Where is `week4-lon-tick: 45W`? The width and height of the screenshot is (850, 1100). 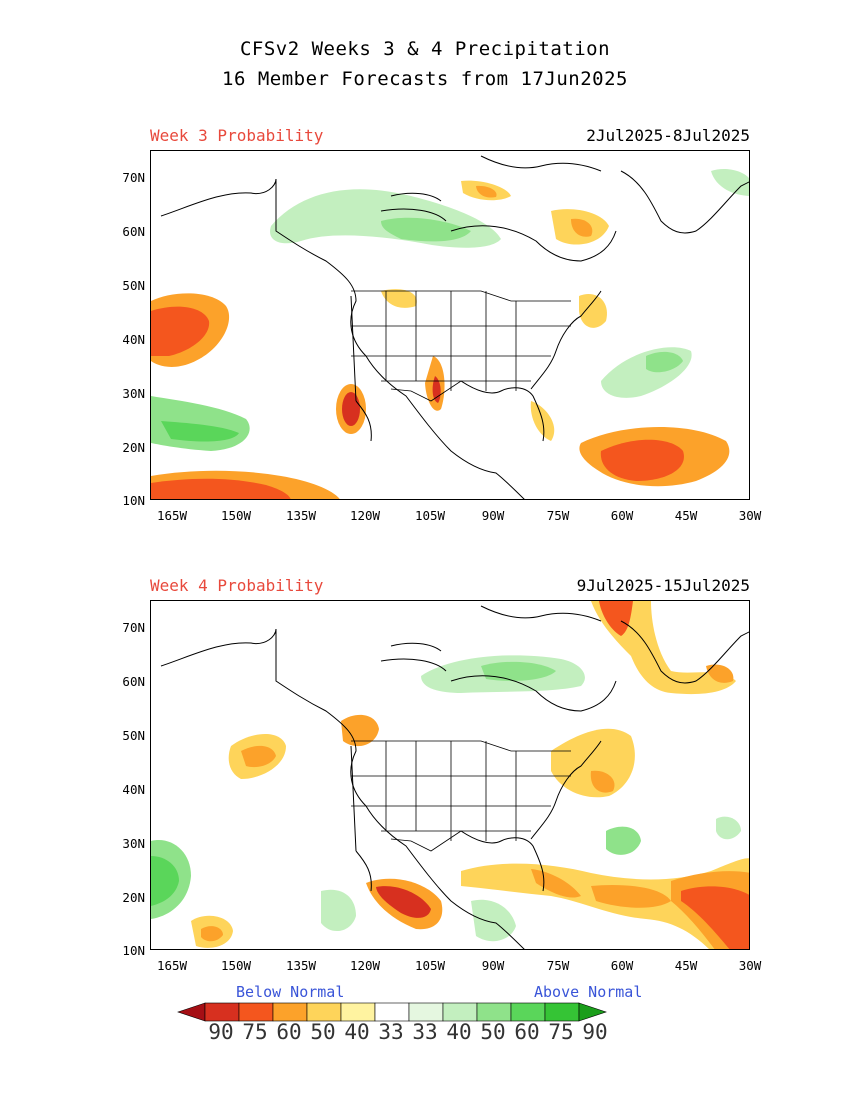
week4-lon-tick: 45W is located at coordinates (686, 965).